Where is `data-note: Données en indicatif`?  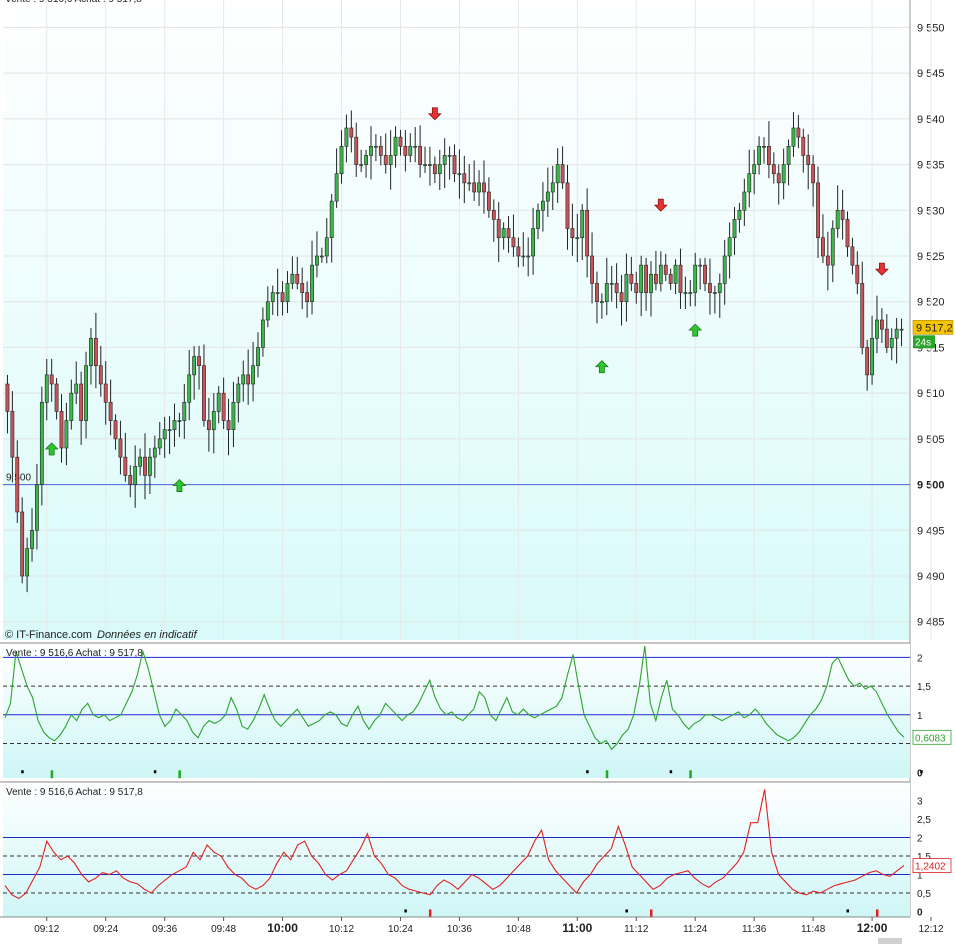
data-note: Données en indicatif is located at coordinates (147, 635).